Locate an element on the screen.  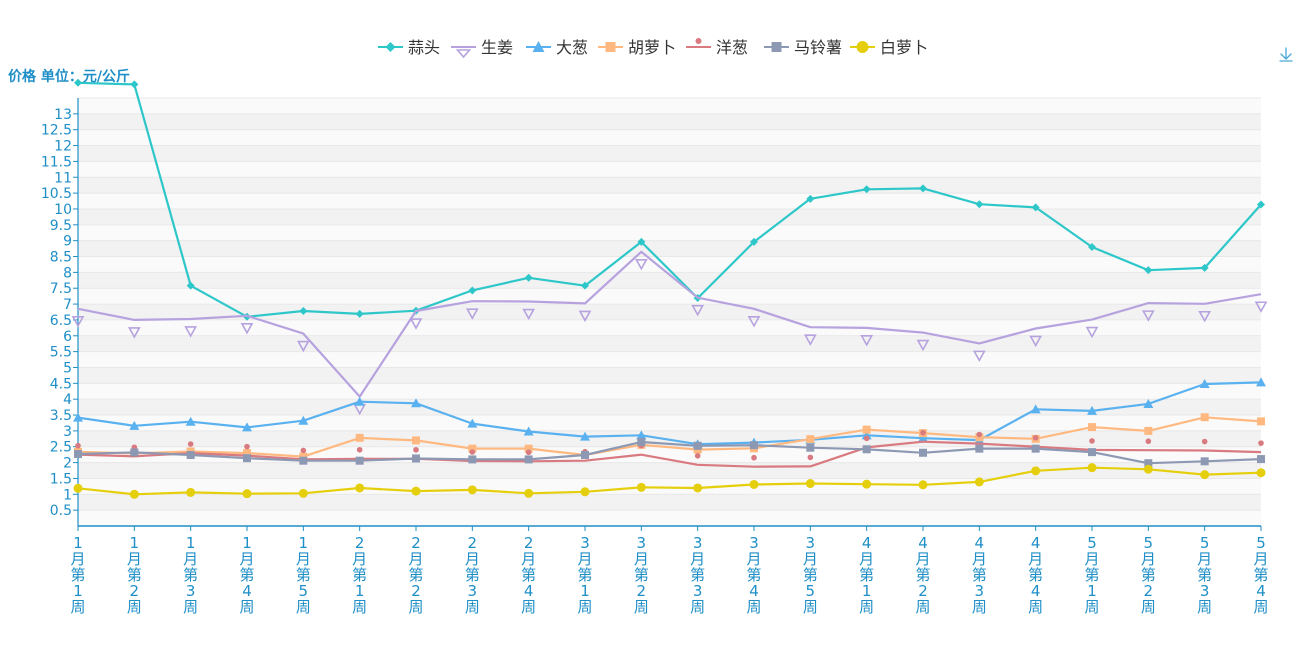
y-tick-label: 11.5 is located at coordinates (56, 162).